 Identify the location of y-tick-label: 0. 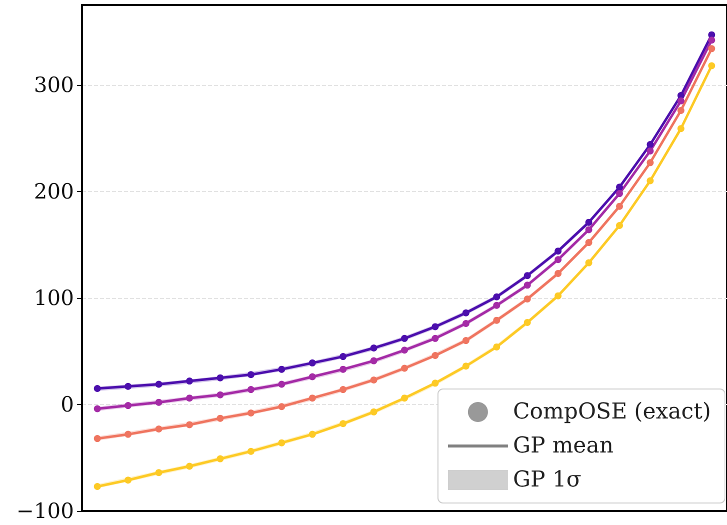
(67, 404).